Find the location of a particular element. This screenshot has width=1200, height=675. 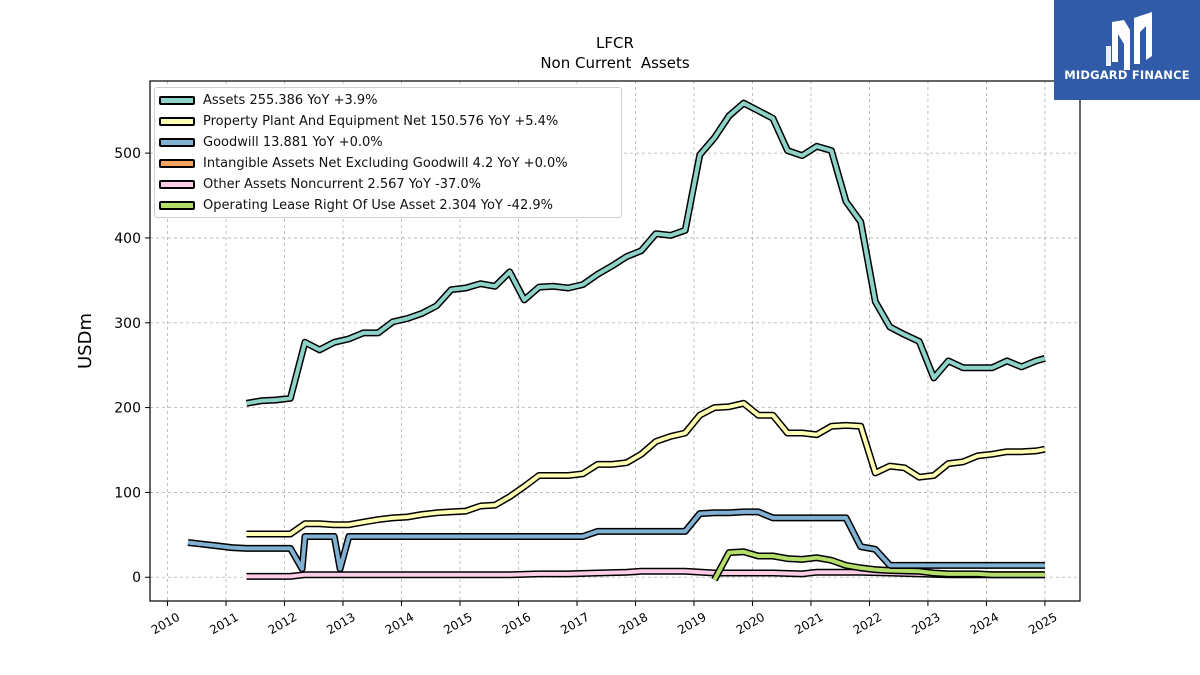

series-line-operating-lease-right-of-use-asset is located at coordinates (878, 565).